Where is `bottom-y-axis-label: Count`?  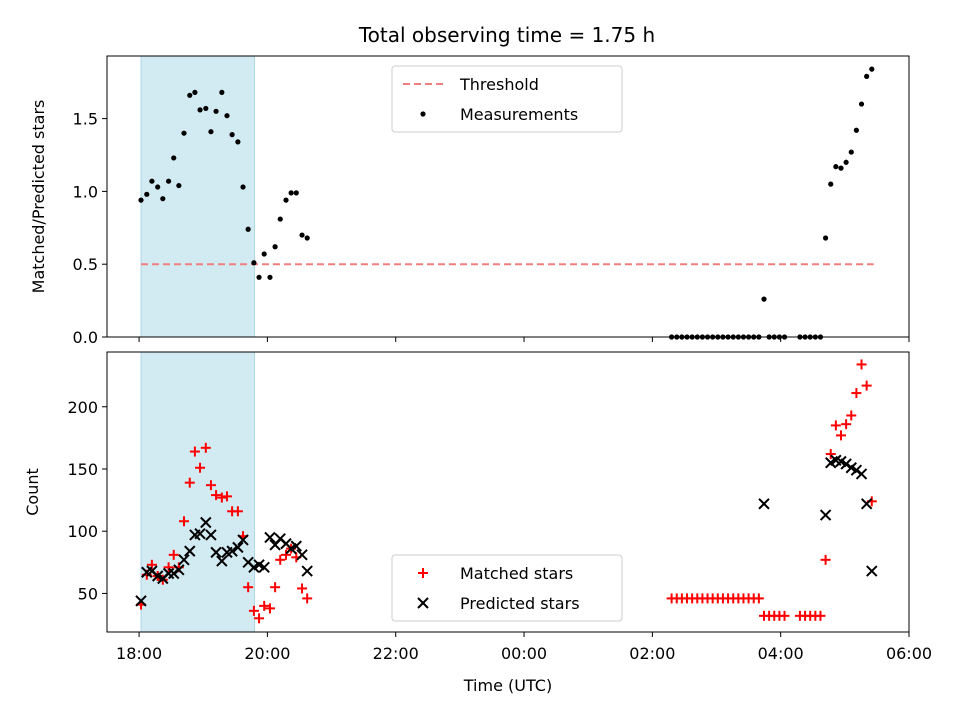 bottom-y-axis-label: Count is located at coordinates (32, 492).